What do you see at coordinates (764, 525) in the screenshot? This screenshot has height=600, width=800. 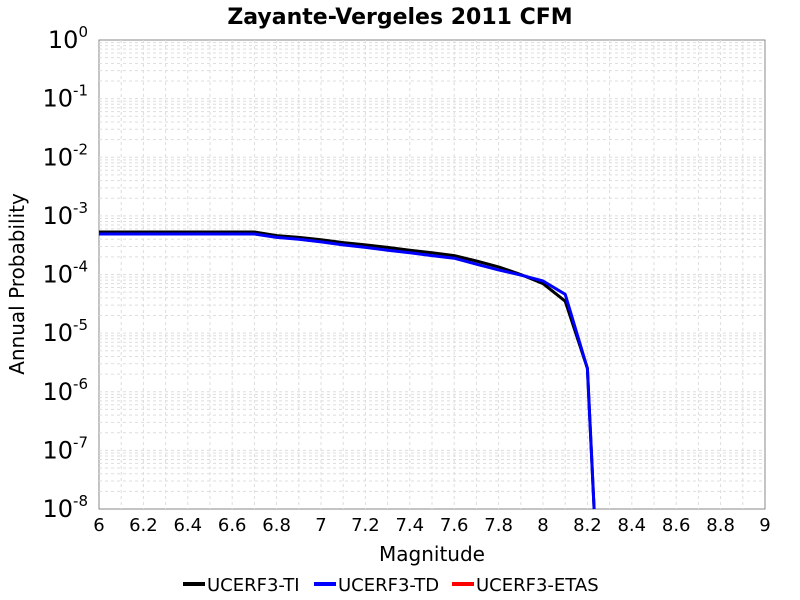 I see `x-tick-label: 9` at bounding box center [764, 525].